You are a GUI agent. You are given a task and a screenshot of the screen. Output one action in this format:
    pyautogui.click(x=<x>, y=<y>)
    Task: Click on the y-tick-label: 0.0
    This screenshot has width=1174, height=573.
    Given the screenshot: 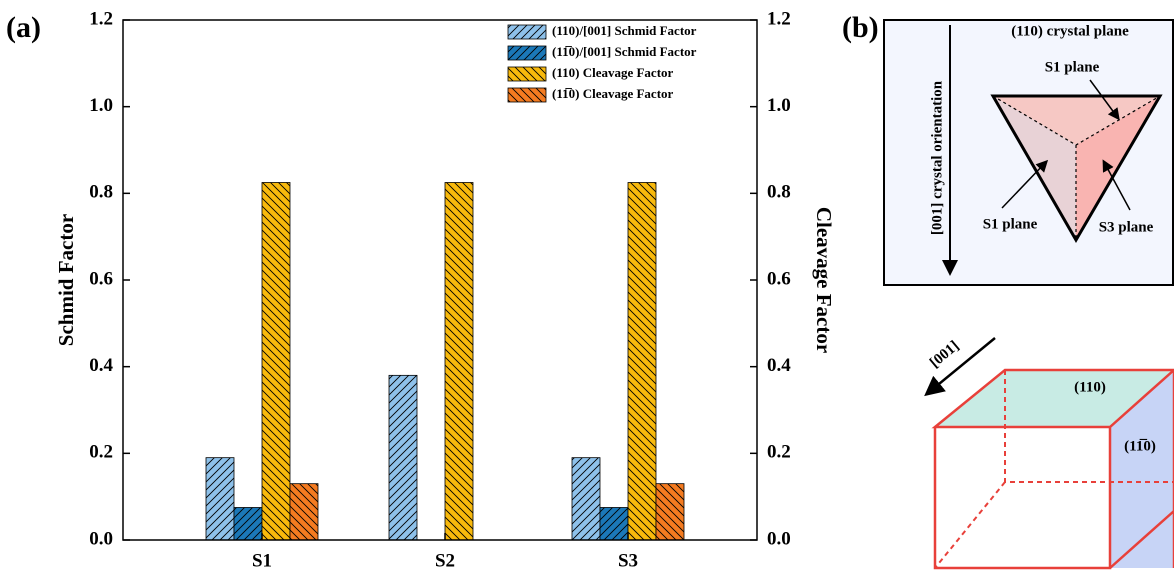 What is the action you would take?
    pyautogui.click(x=101, y=538)
    